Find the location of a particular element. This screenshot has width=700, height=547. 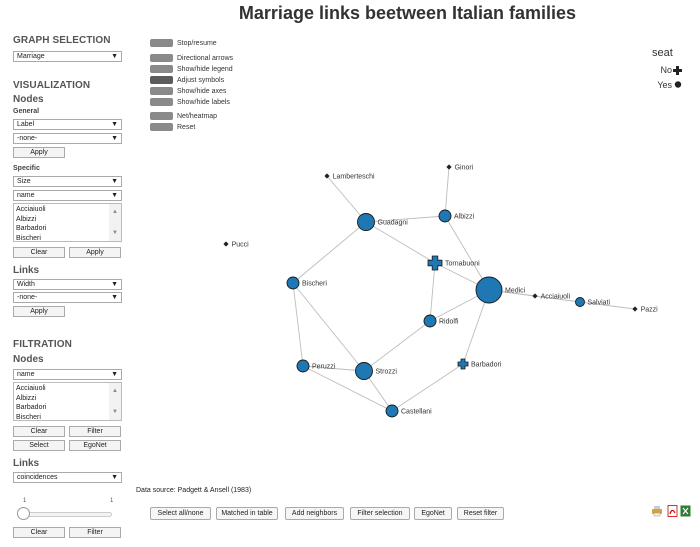

node-label-salviati: Salviati is located at coordinates (599, 303).